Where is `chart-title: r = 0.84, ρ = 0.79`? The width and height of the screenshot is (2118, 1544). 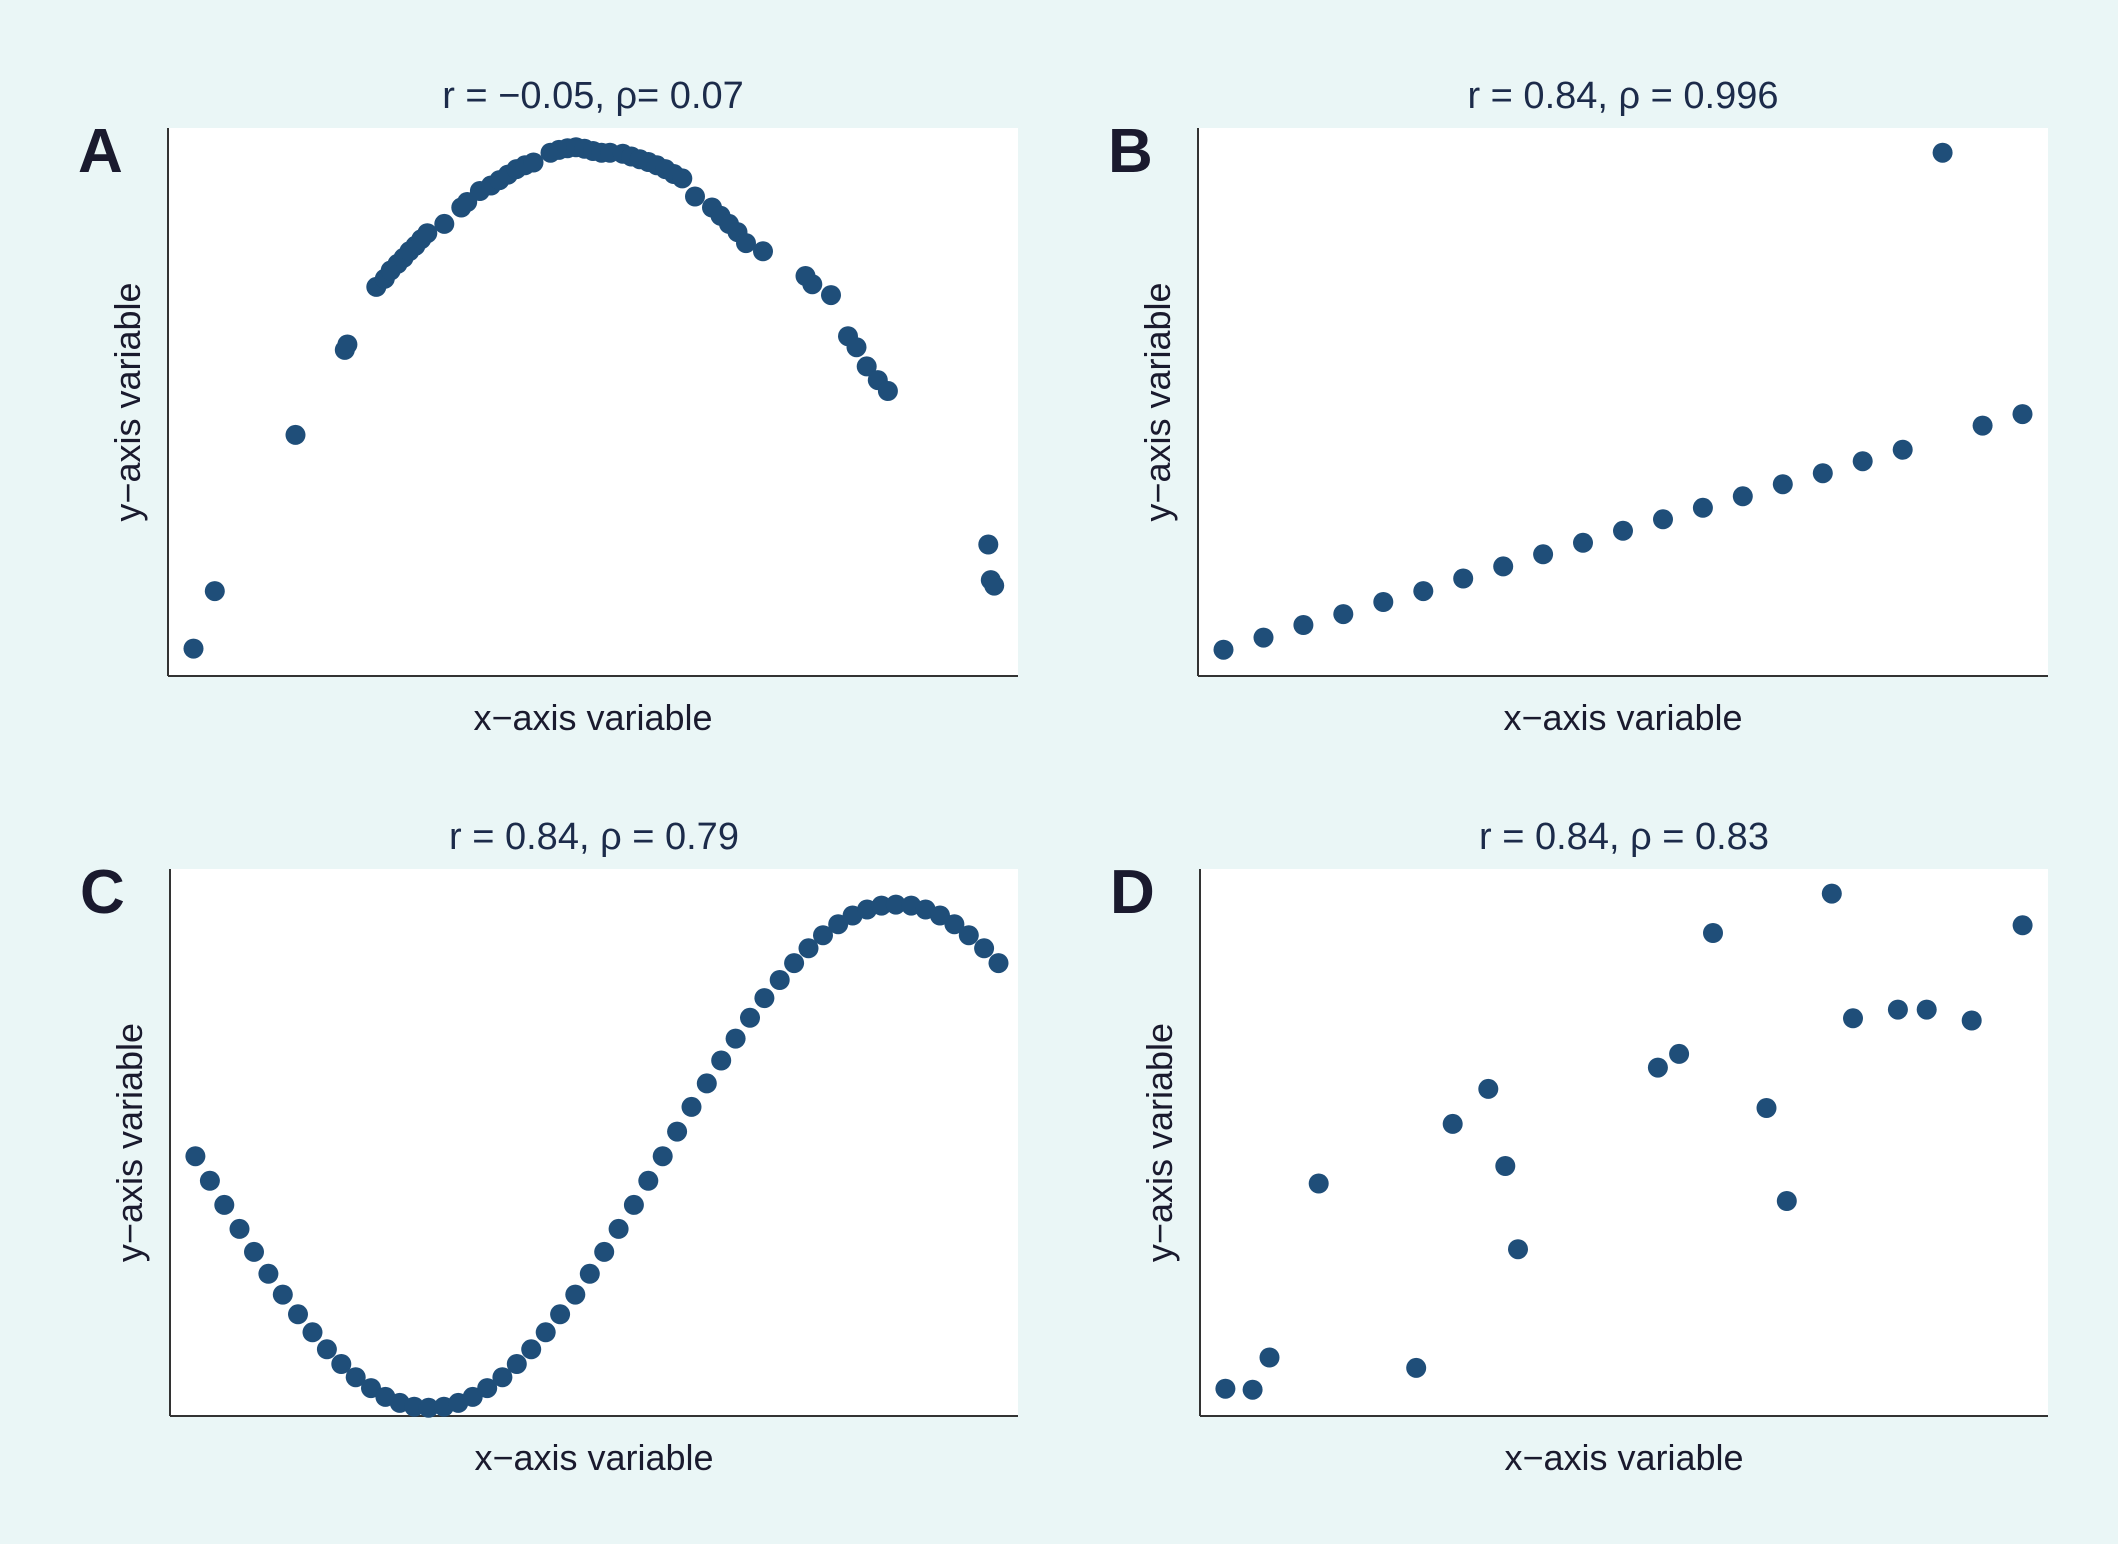
chart-title: r = 0.84, ρ = 0.79 is located at coordinates (594, 837).